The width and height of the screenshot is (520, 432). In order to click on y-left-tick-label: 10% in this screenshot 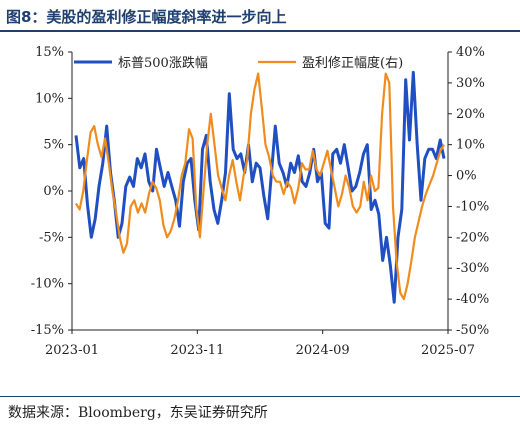, I will do `click(49, 98)`.